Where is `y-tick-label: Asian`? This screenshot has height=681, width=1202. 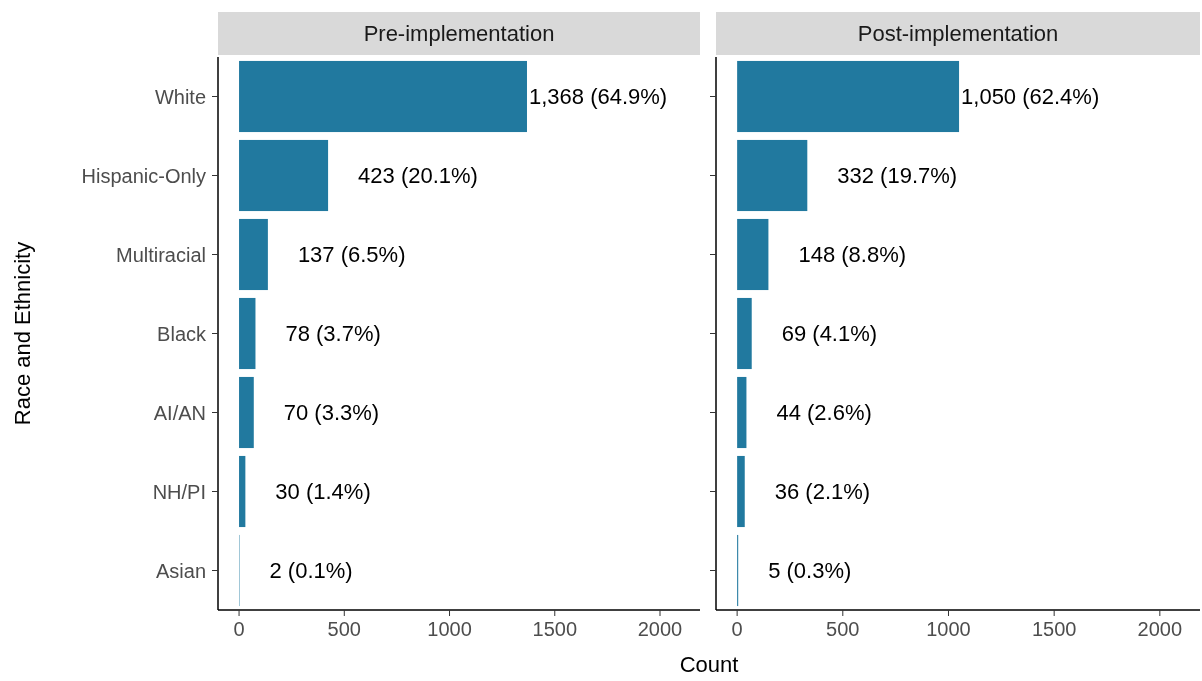
y-tick-label: Asian is located at coordinates (180, 570).